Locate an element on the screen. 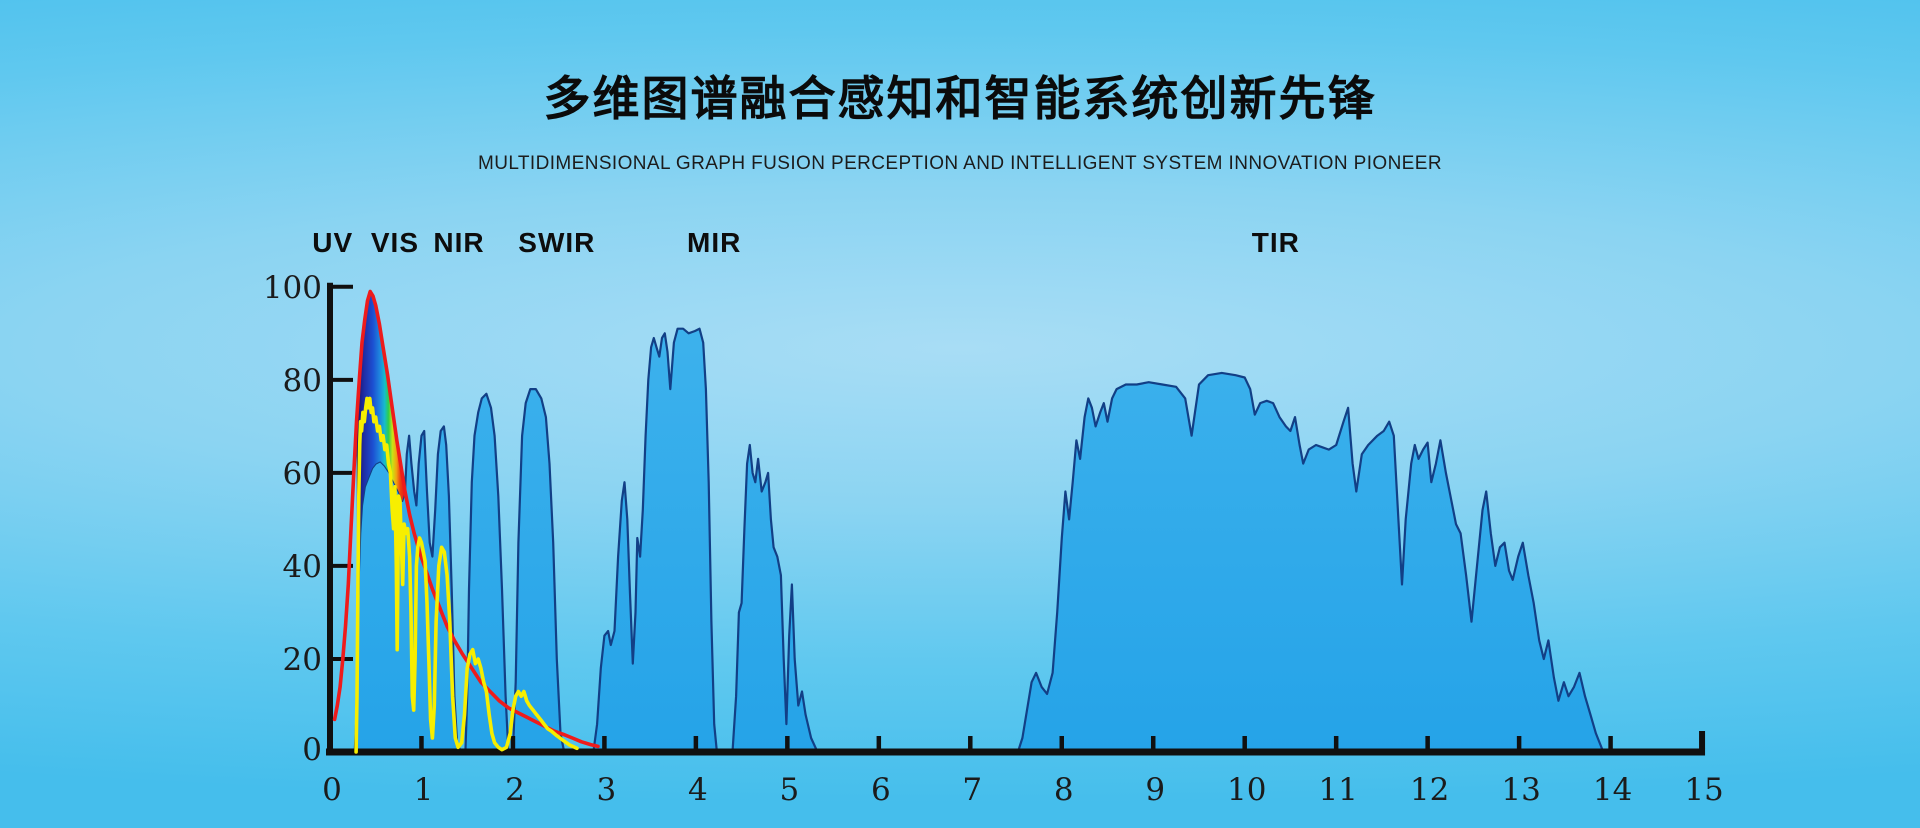  y-tick-label: 80 is located at coordinates (302, 381).